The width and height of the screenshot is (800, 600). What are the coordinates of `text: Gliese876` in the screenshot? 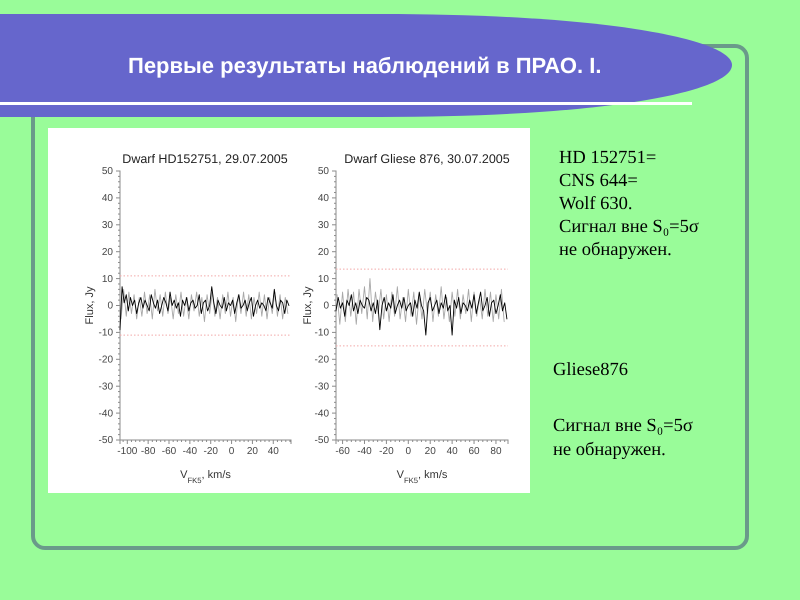 It's located at (590, 370).